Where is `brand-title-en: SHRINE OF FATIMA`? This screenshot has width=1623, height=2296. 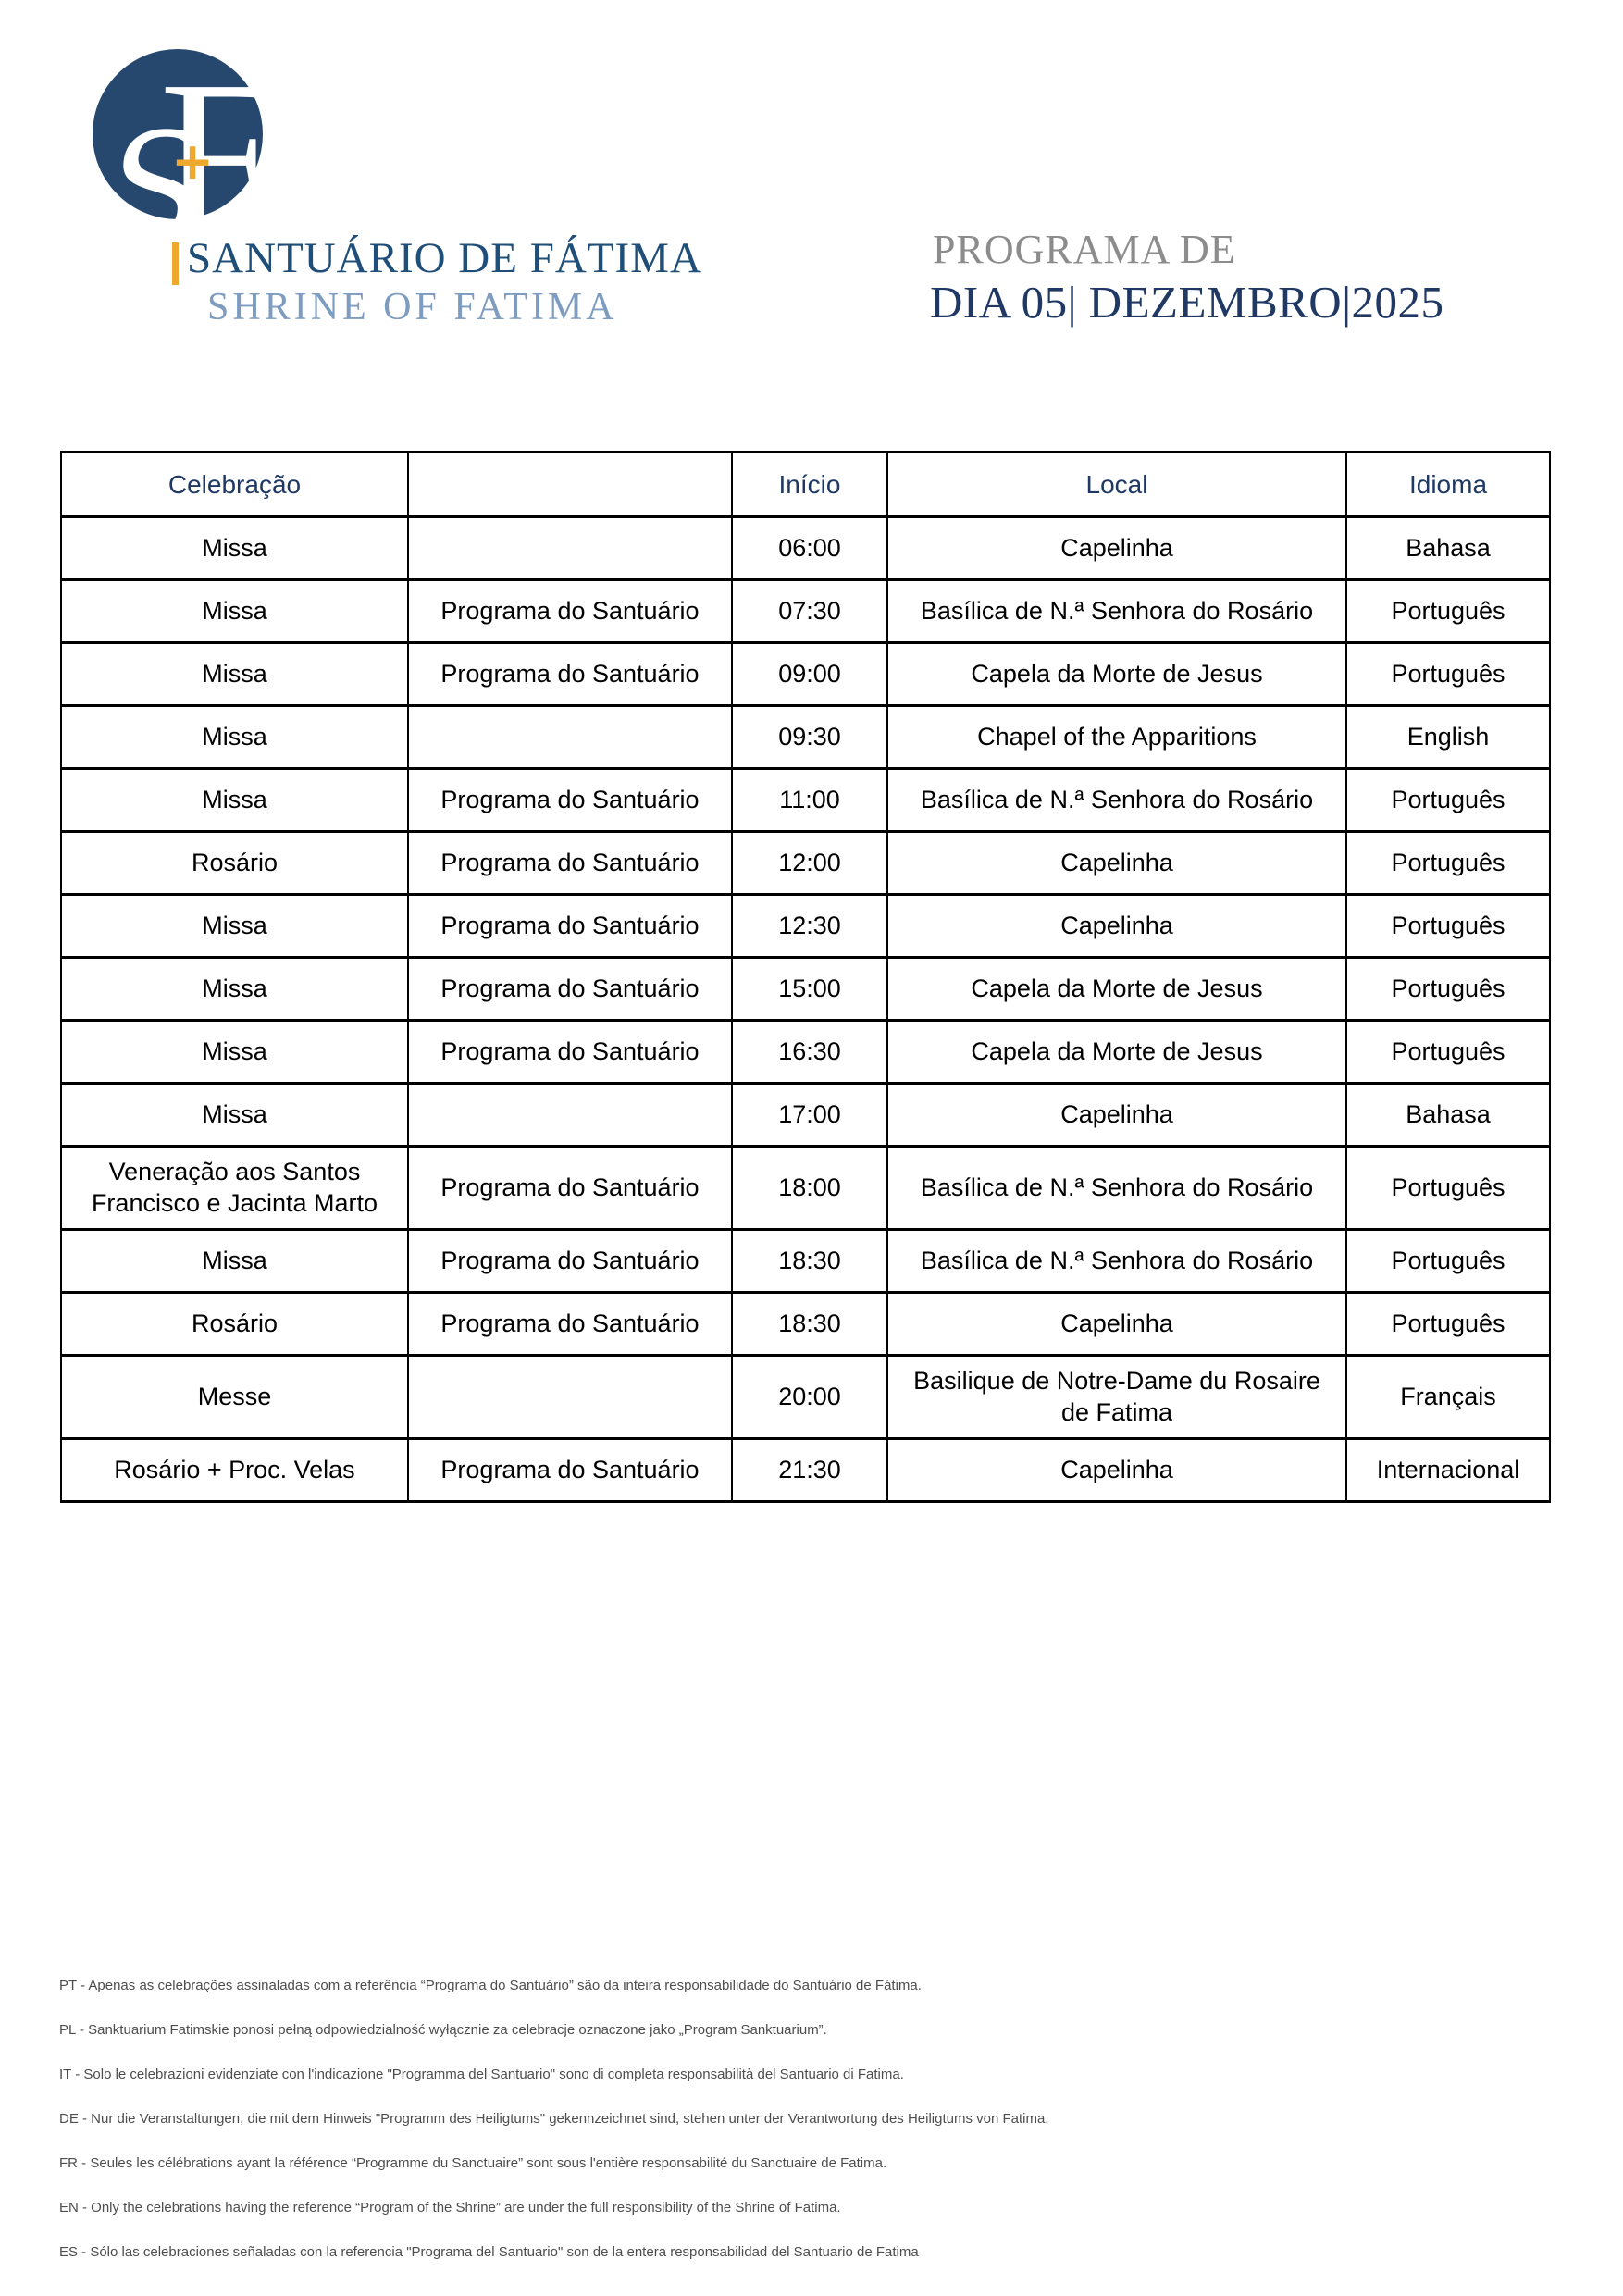 brand-title-en: SHRINE OF FATIMA is located at coordinates (412, 307).